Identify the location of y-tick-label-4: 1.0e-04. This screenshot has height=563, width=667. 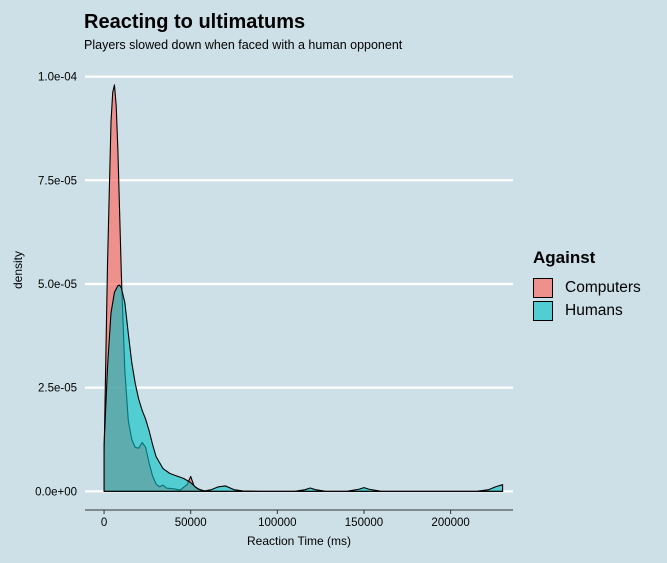
(58, 78).